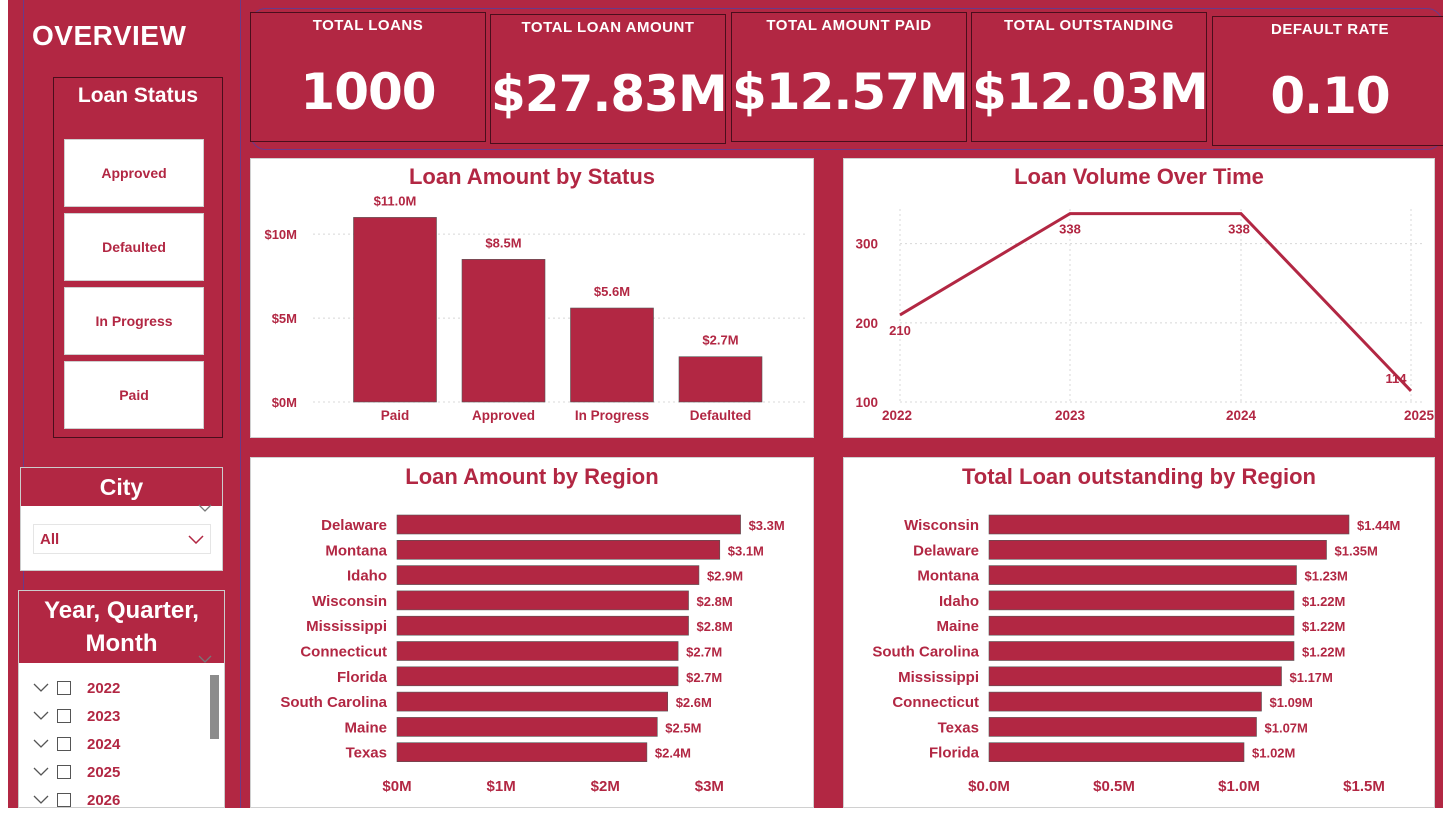 The height and width of the screenshot is (823, 1443). Describe the element at coordinates (501, 786) in the screenshot. I see `x-tick-label: $1M` at that location.